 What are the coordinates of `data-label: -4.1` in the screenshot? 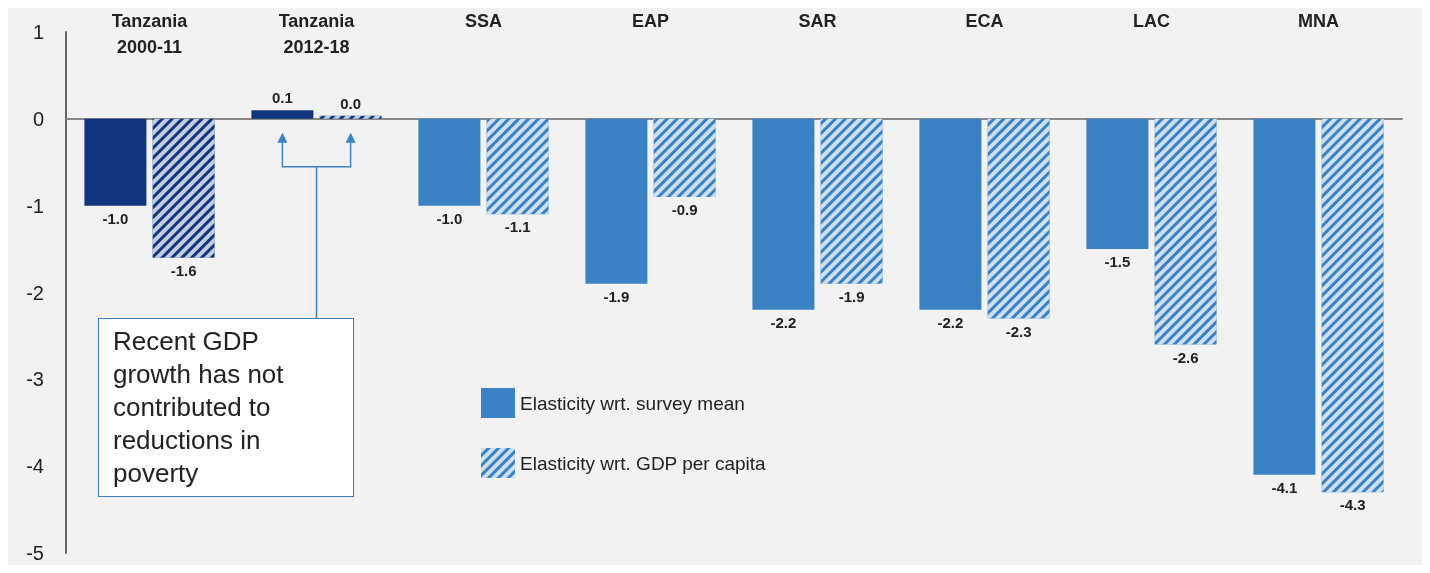 It's located at (1284, 487).